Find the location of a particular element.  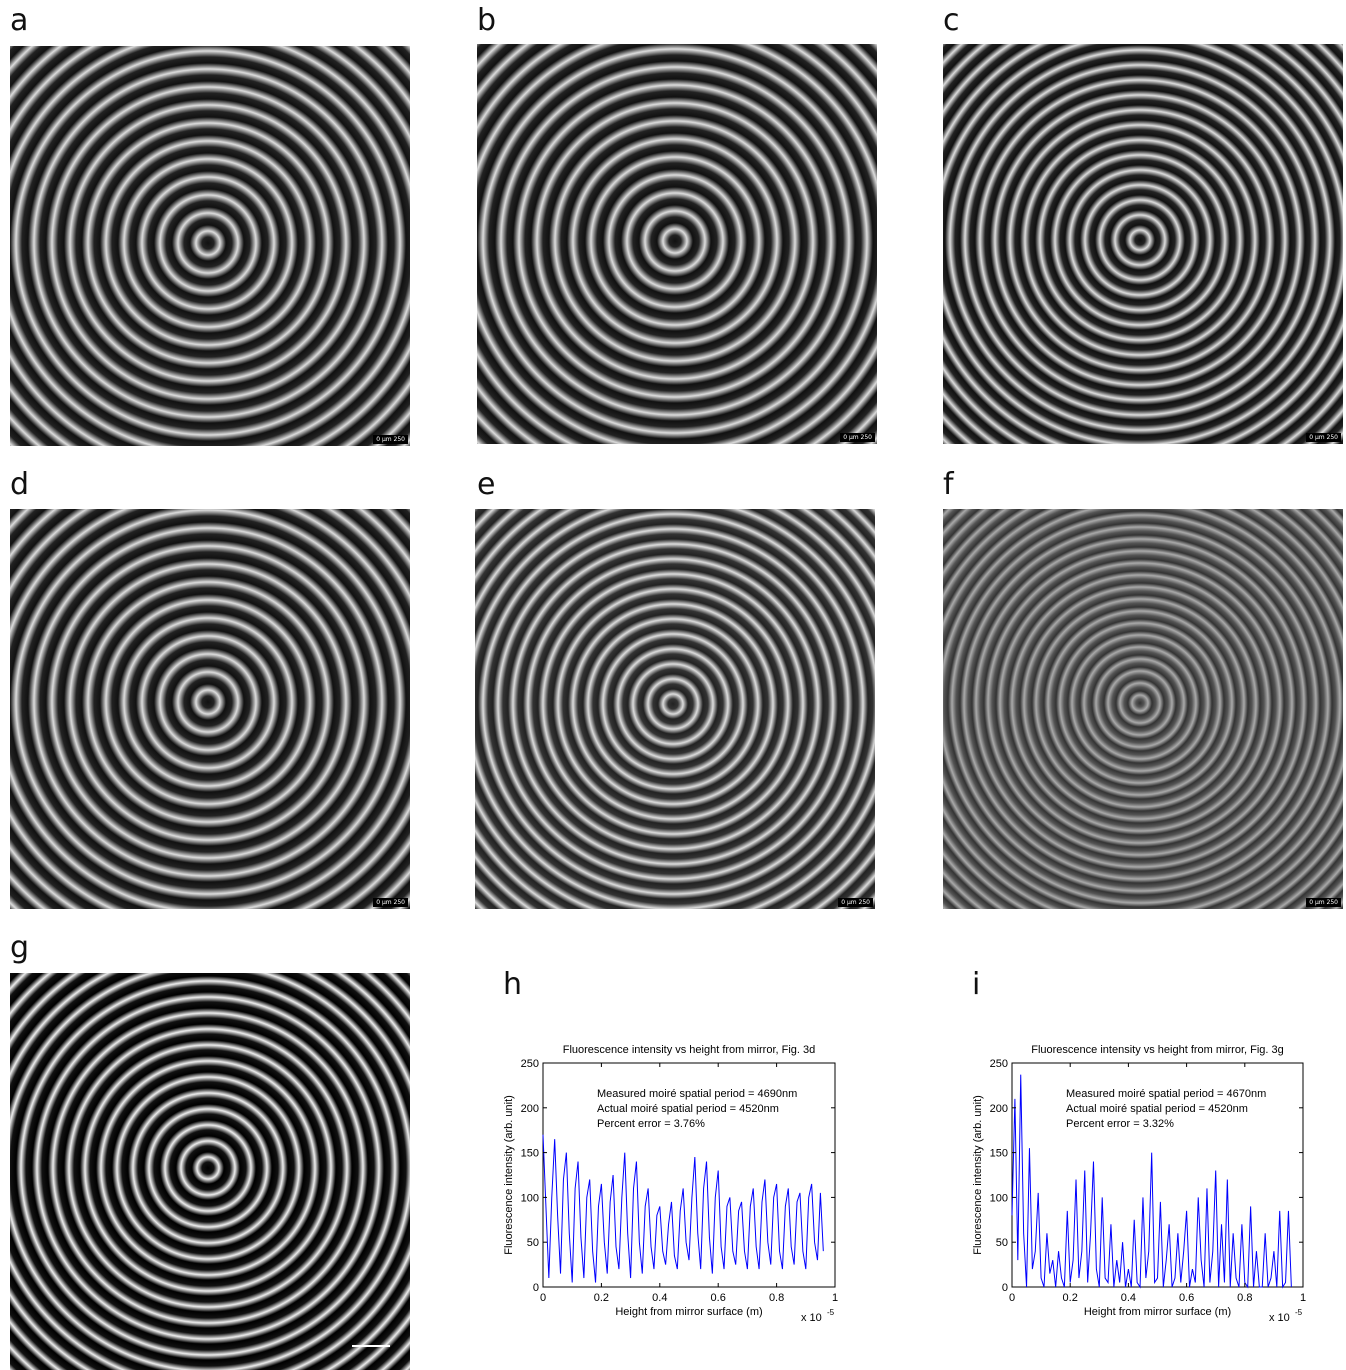

panel-label: e is located at coordinates (486, 484).